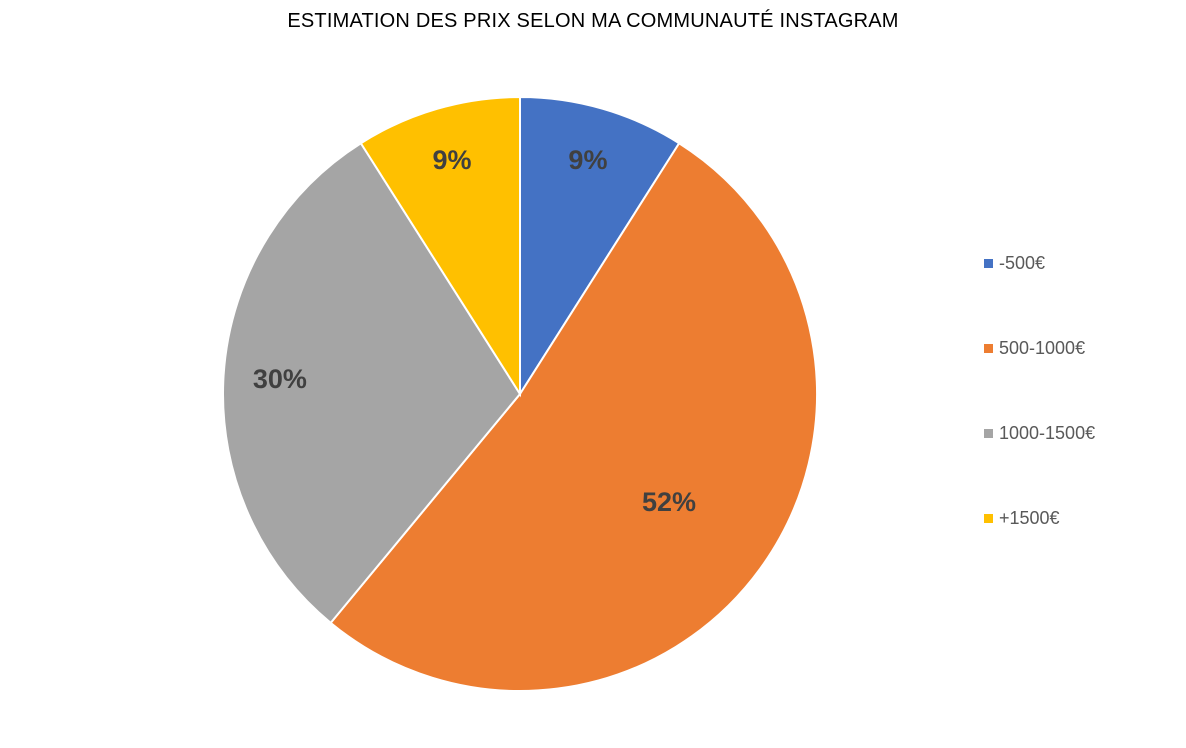 The height and width of the screenshot is (748, 1186). I want to click on legend-item-3: 1000-1500€, so click(1039, 433).